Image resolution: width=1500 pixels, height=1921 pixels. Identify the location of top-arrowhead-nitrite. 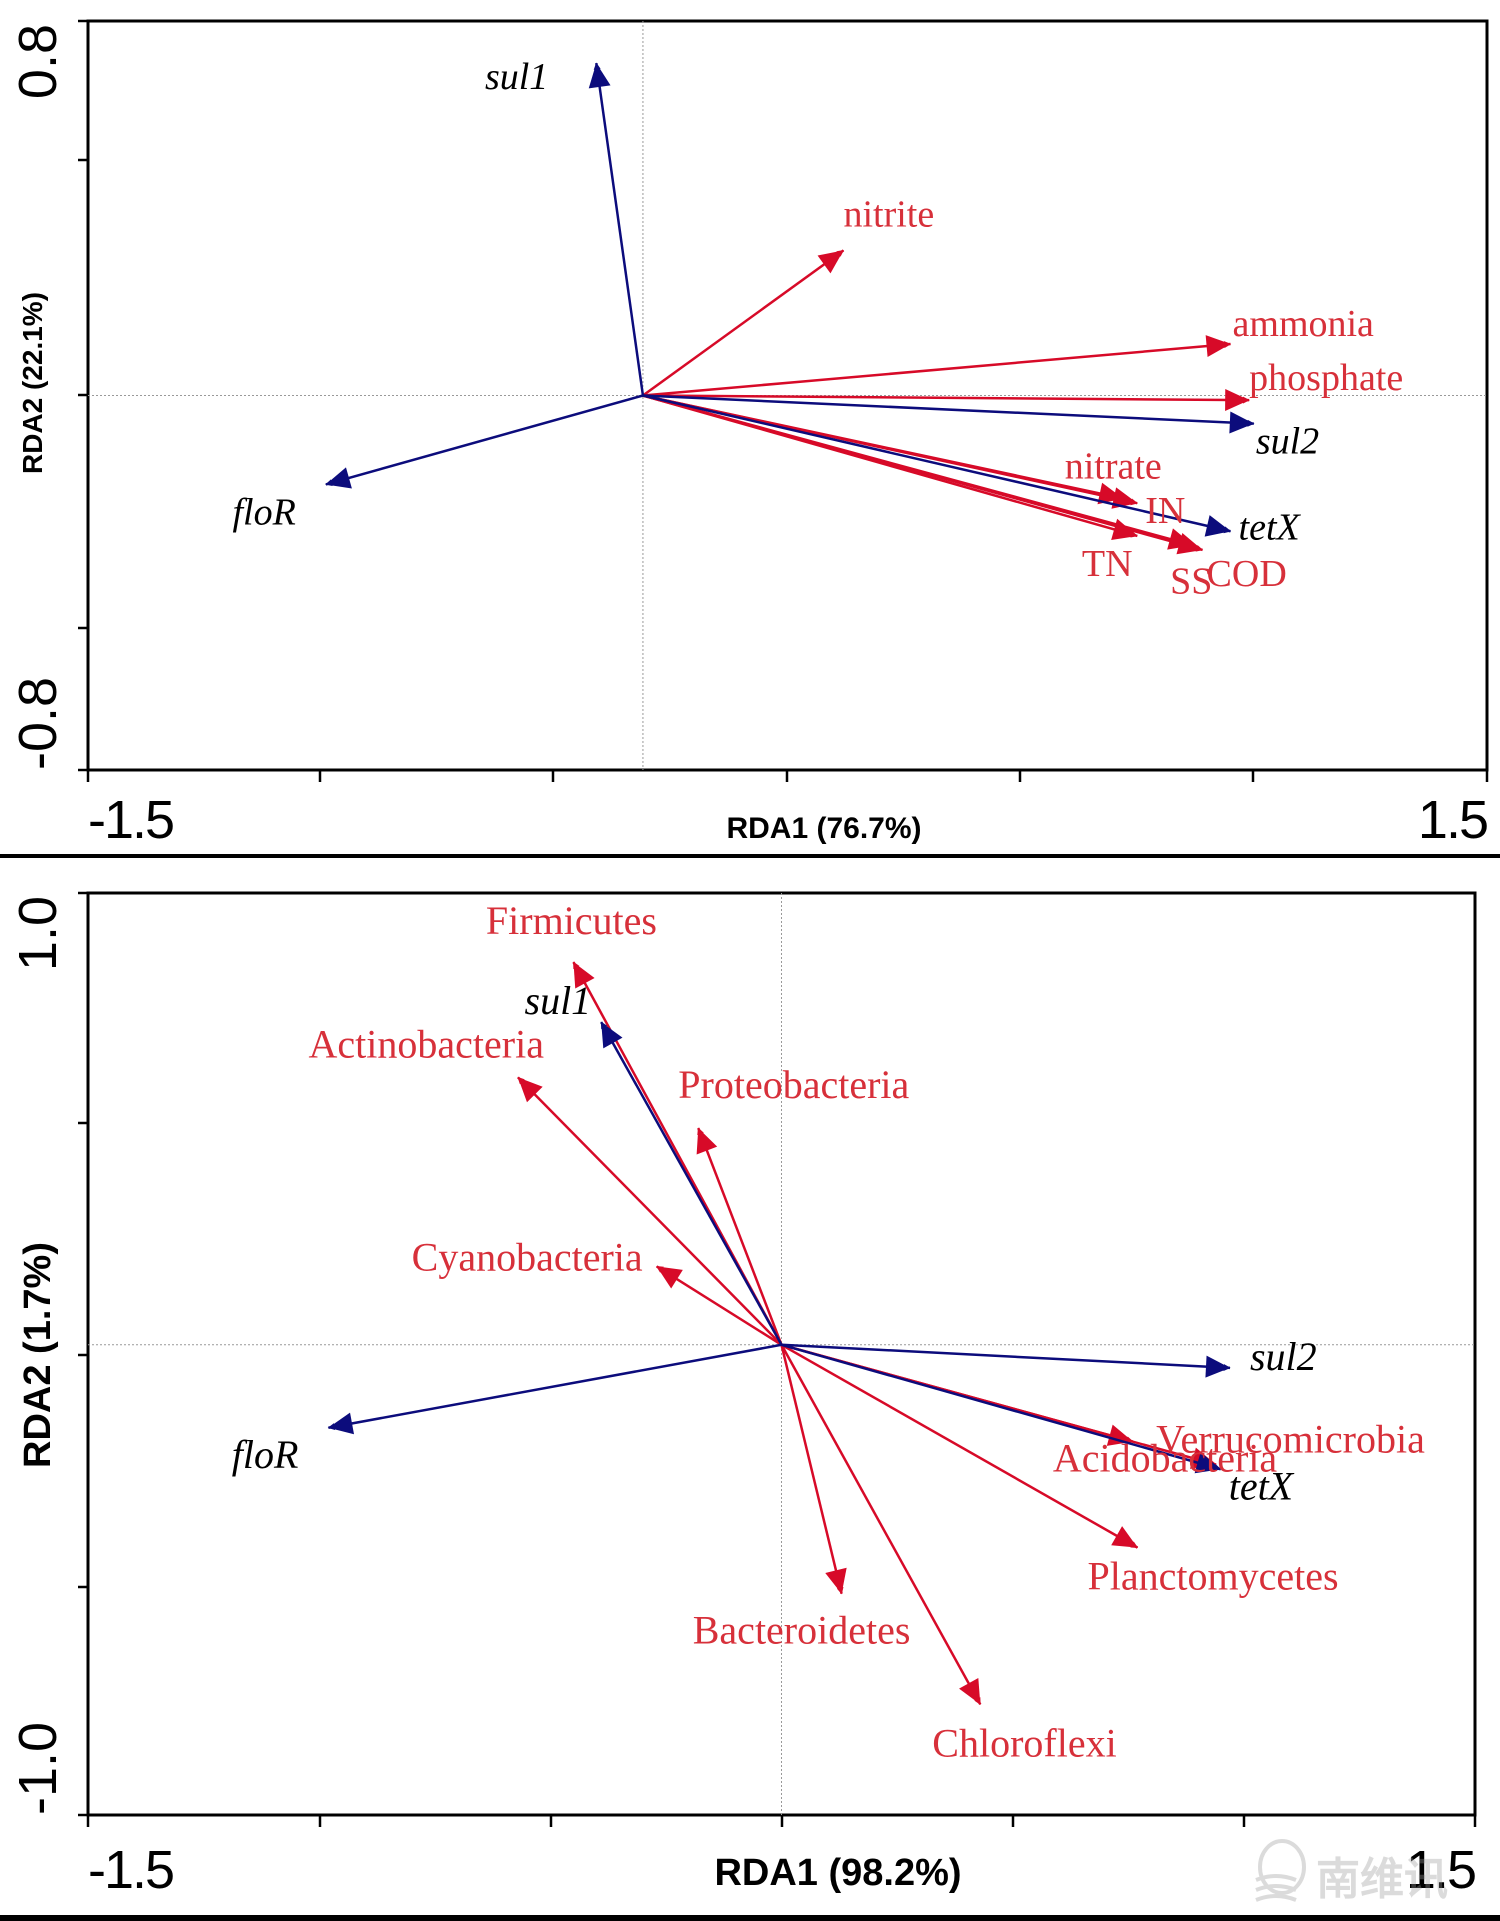
(830, 262).